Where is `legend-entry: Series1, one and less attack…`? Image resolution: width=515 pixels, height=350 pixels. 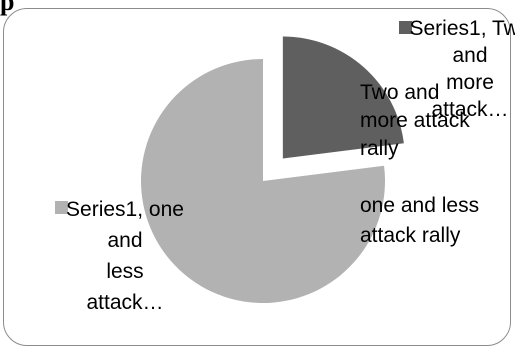
legend-entry: Series1, one and less attack… is located at coordinates (125, 256).